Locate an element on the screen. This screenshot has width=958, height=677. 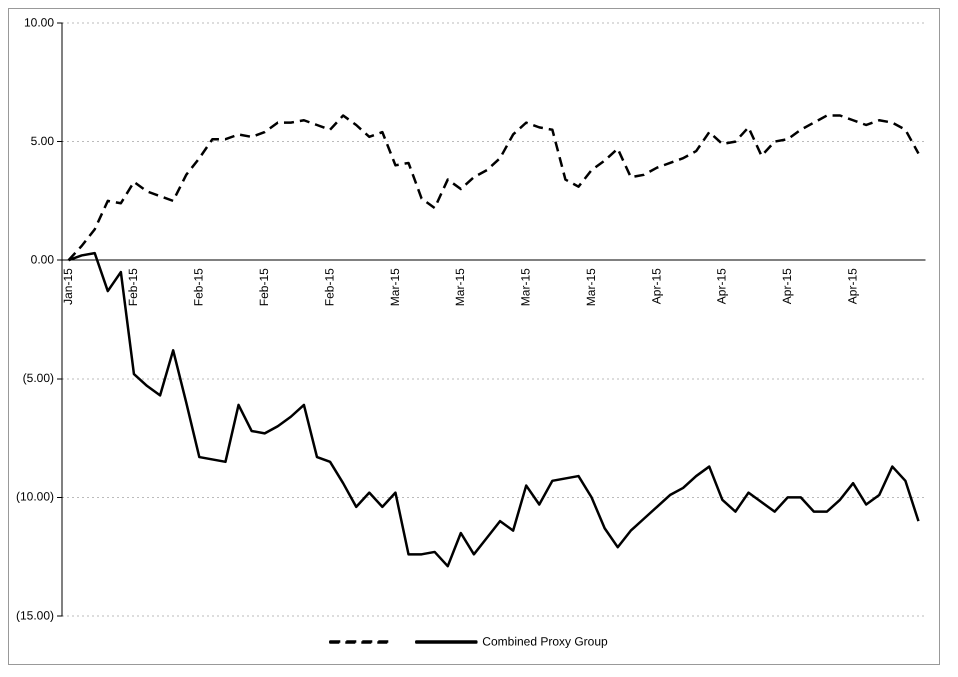
y-tick-label: (15.00) is located at coordinates (35, 615).